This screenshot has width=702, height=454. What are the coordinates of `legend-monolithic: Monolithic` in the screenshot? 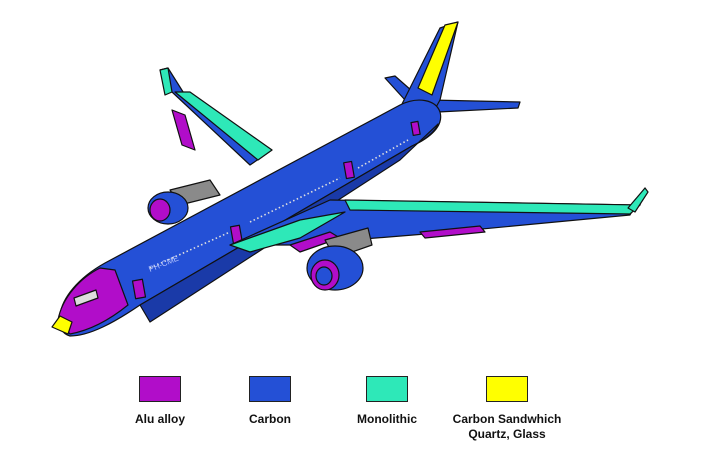 It's located at (387, 401).